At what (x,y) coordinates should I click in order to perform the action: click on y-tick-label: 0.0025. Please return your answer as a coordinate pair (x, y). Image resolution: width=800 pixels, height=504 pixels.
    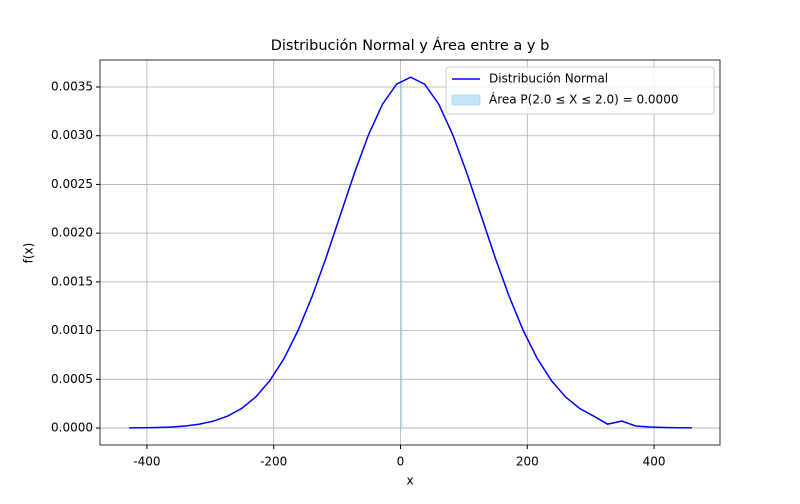
    Looking at the image, I should click on (72, 184).